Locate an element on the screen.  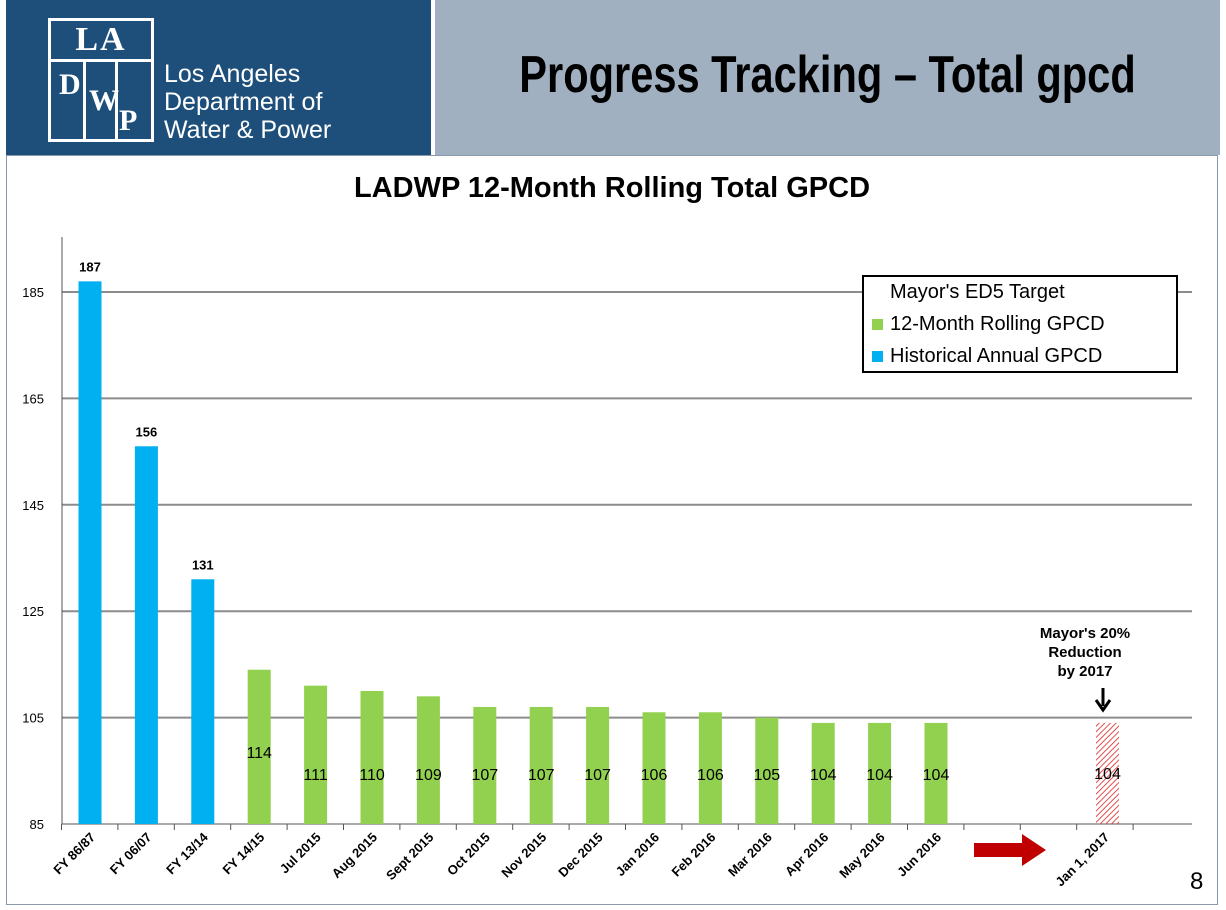
legend-label-target: Mayor's ED5 Target is located at coordinates (977, 292).